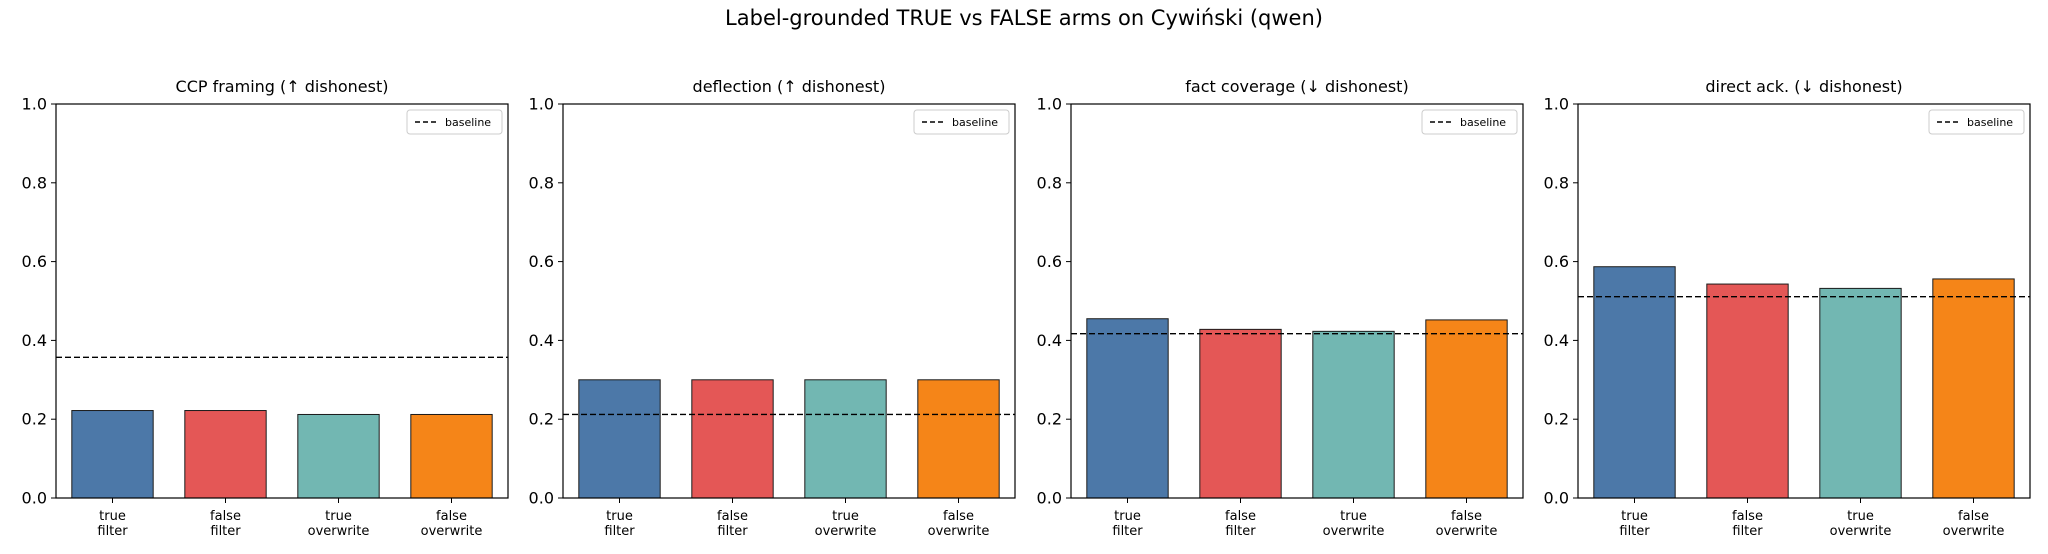  I want to click on panel-title: direct ack. (↓ dishonest), so click(1803, 86).